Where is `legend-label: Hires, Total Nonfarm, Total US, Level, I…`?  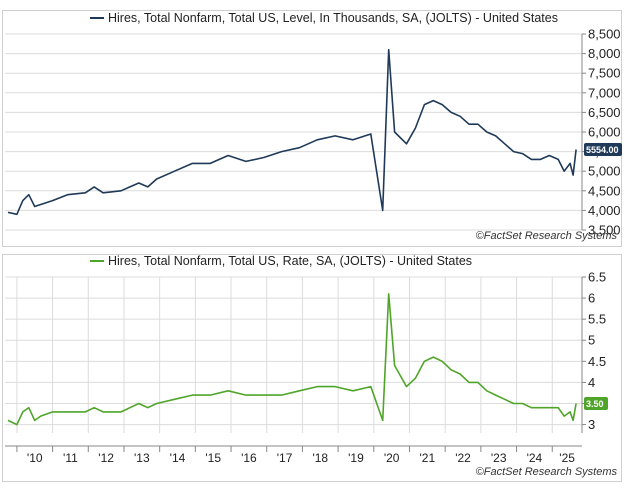 legend-label: Hires, Total Nonfarm, Total US, Level, I… is located at coordinates (333, 18).